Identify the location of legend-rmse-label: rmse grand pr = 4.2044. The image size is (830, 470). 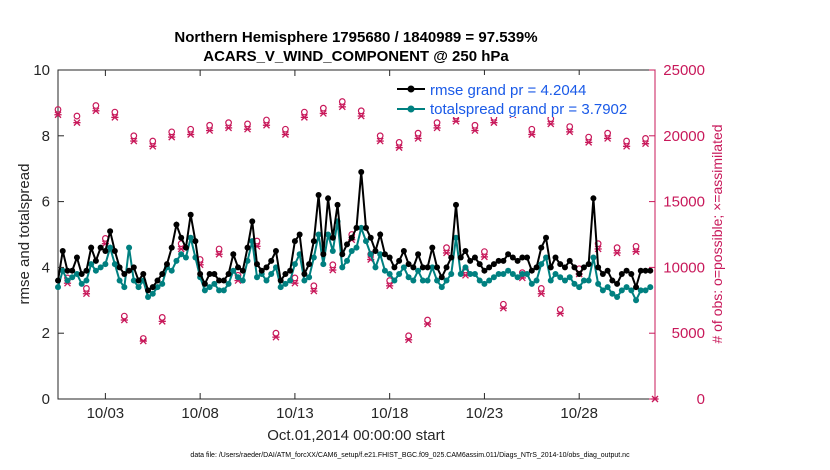
(508, 90).